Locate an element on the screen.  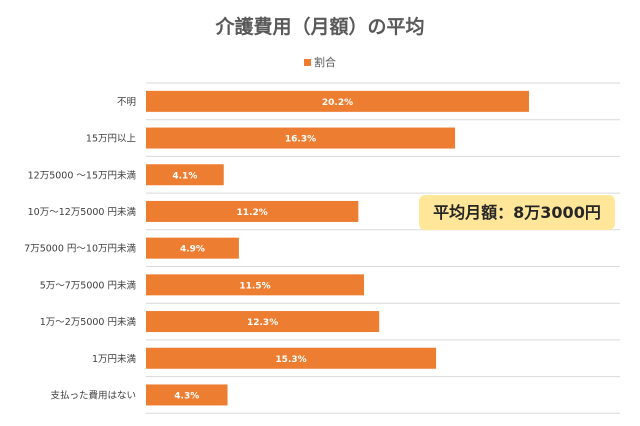
data-label: 16.3% is located at coordinates (300, 140).